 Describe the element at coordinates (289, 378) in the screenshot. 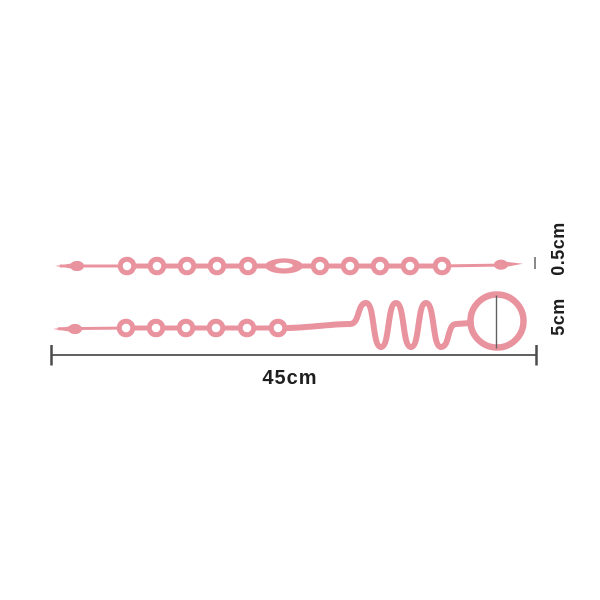

I see `total-length-label: 45cm` at that location.